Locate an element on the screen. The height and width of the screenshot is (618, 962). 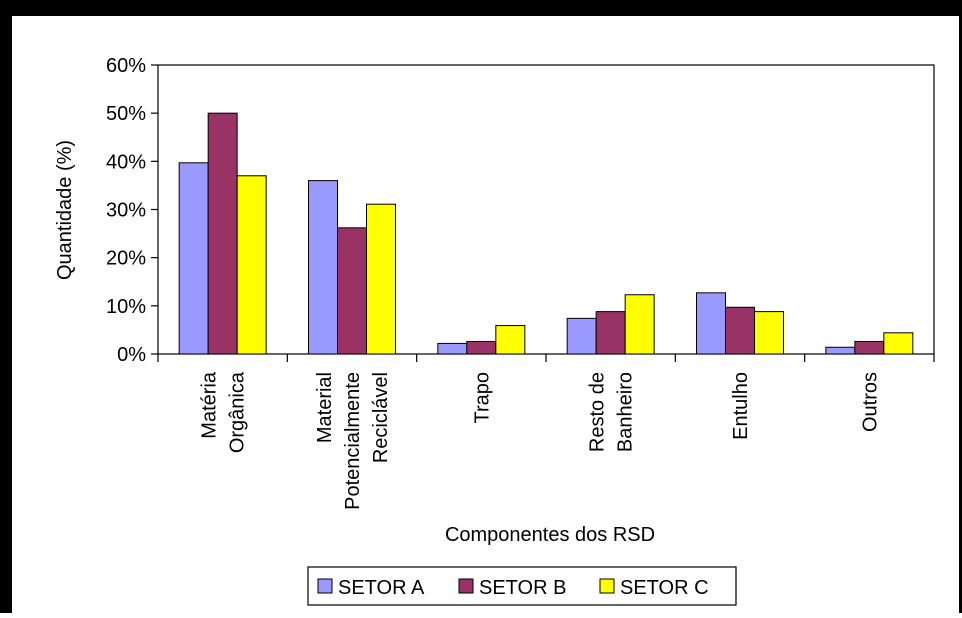
x-tick-label-line: Reciclável is located at coordinates (381, 417).